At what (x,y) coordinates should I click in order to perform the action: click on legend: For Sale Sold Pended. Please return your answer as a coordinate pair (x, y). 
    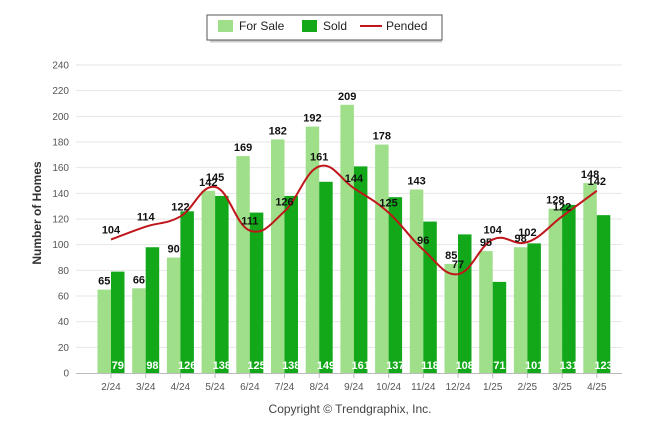
    Looking at the image, I should click on (324, 28).